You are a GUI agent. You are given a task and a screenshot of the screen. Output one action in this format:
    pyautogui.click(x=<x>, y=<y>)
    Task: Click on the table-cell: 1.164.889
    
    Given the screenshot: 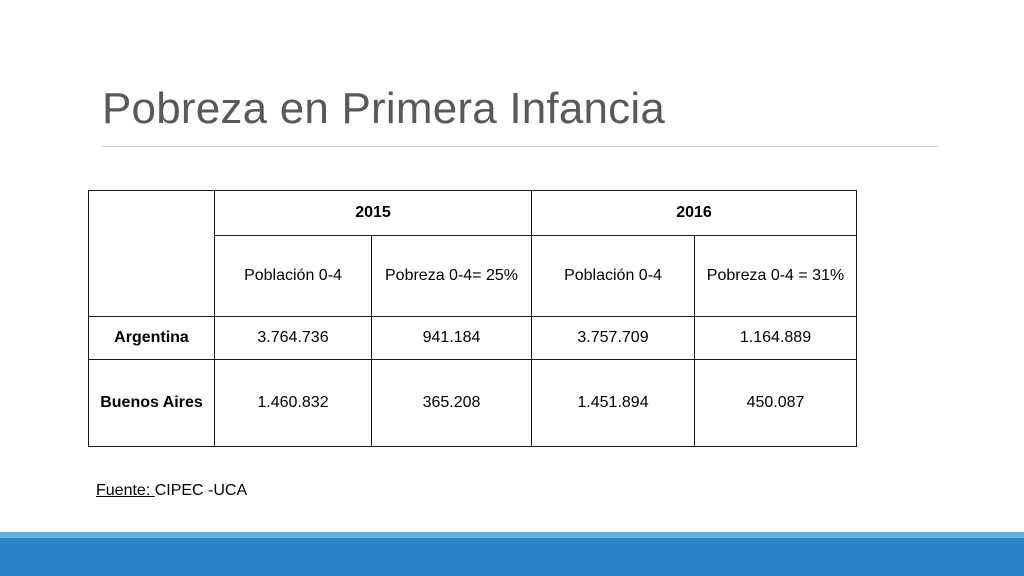 What is the action you would take?
    pyautogui.click(x=775, y=338)
    